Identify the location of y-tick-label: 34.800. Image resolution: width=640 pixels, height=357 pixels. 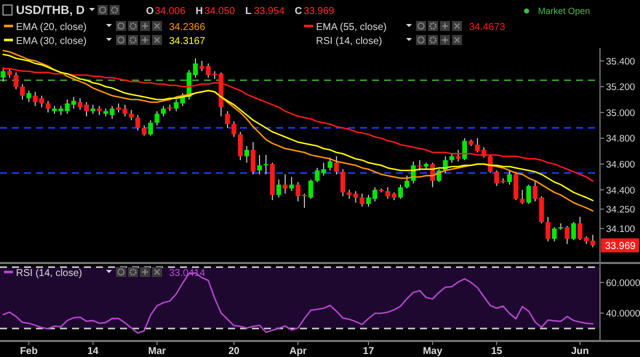
(621, 139).